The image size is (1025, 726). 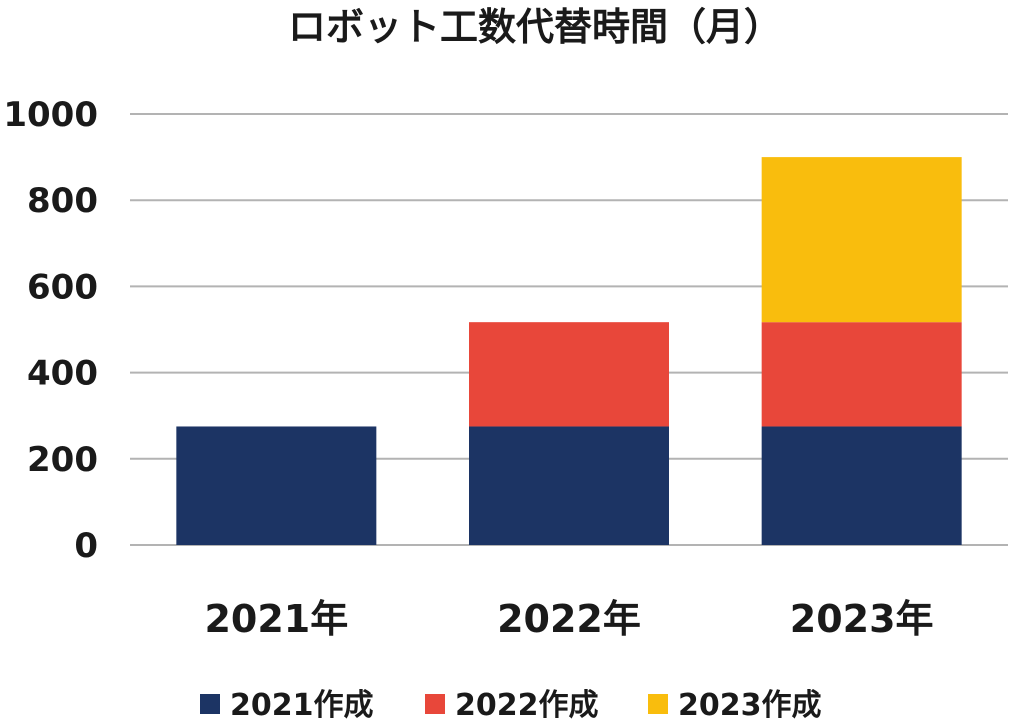 What do you see at coordinates (62, 460) in the screenshot?
I see `y-tick-label: 200` at bounding box center [62, 460].